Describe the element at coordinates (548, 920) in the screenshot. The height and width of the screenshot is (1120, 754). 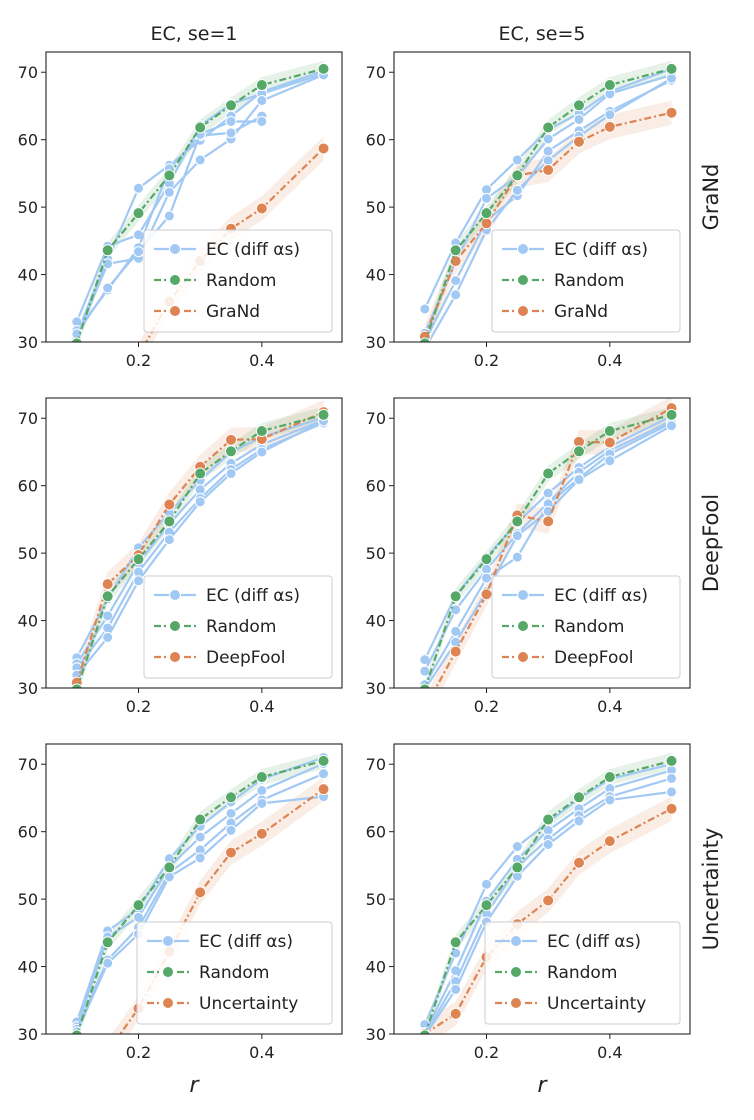
I see `method-line` at that location.